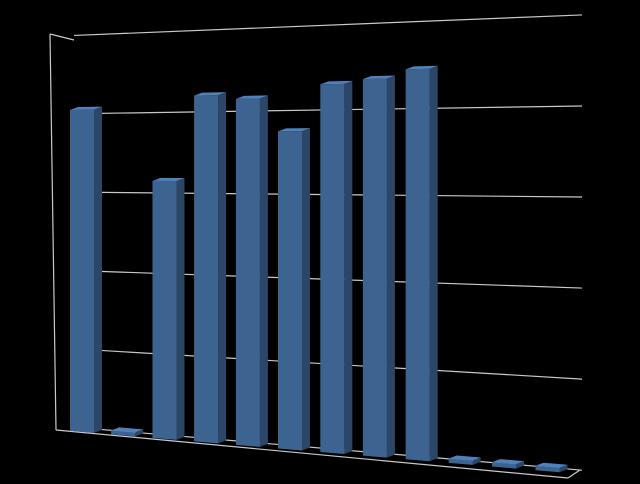 Image resolution: width=640 pixels, height=484 pixels. Describe the element at coordinates (574, 474) in the screenshot. I see `floor-right-edge` at that location.